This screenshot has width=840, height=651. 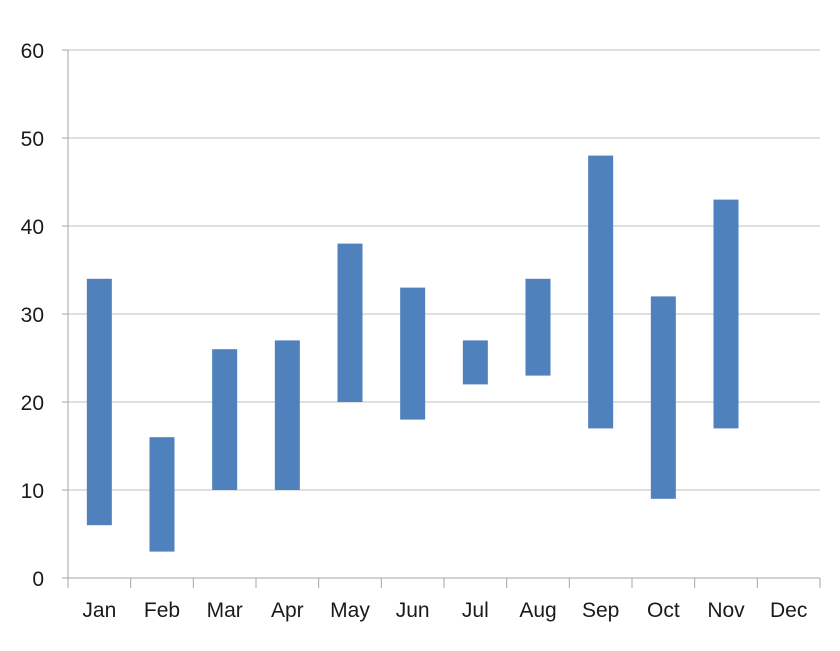 I want to click on y-tick-label: 30, so click(x=32, y=315).